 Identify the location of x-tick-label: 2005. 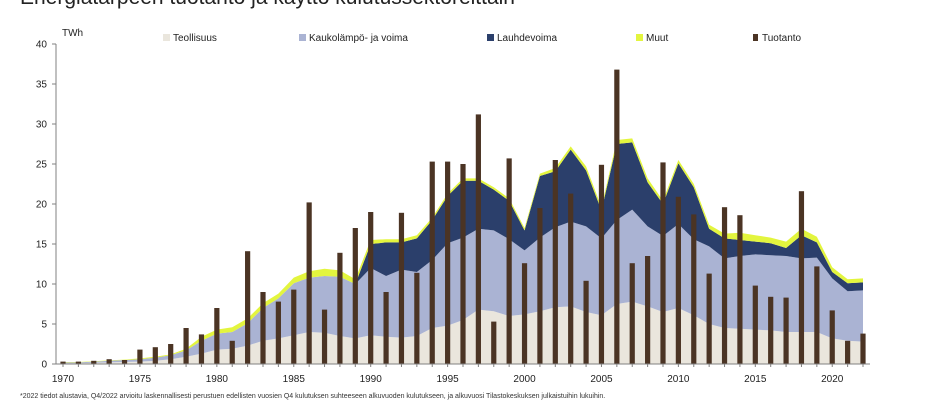
(601, 379).